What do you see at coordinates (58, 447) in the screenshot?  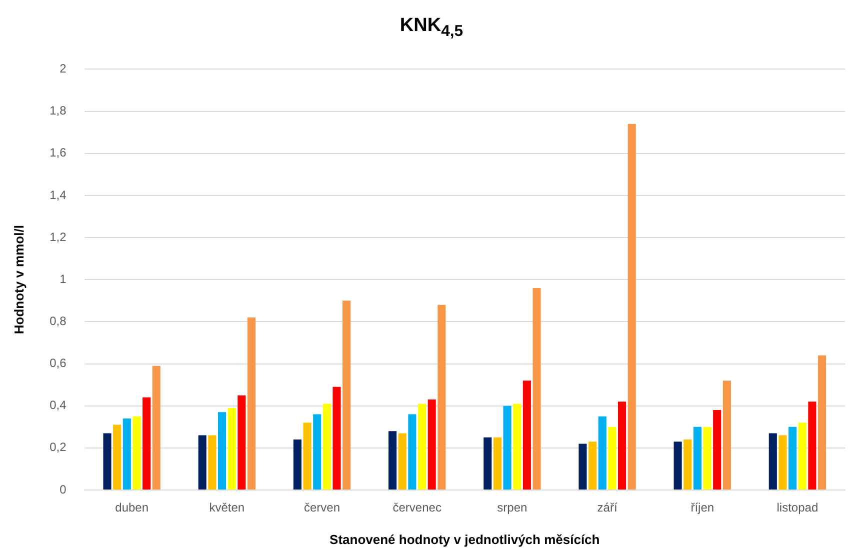 I see `y-tick-label: 0,2` at bounding box center [58, 447].